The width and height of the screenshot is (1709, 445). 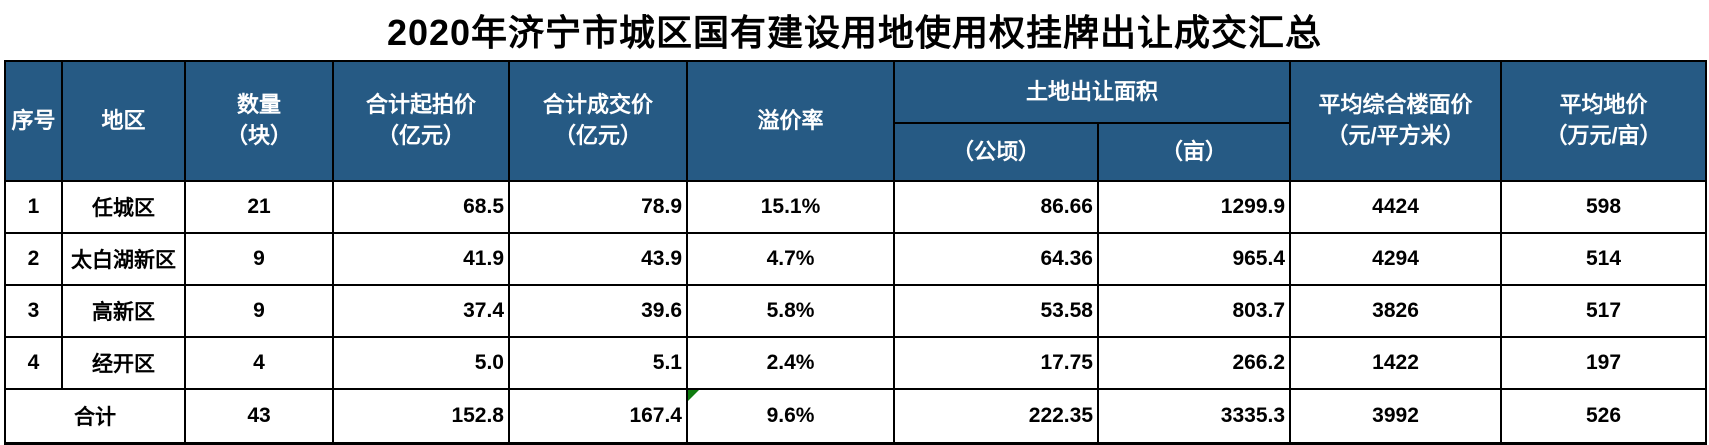 What do you see at coordinates (598, 121) in the screenshot?
I see `col-header-total-deal-price: 合计成交价 （亿元）` at bounding box center [598, 121].